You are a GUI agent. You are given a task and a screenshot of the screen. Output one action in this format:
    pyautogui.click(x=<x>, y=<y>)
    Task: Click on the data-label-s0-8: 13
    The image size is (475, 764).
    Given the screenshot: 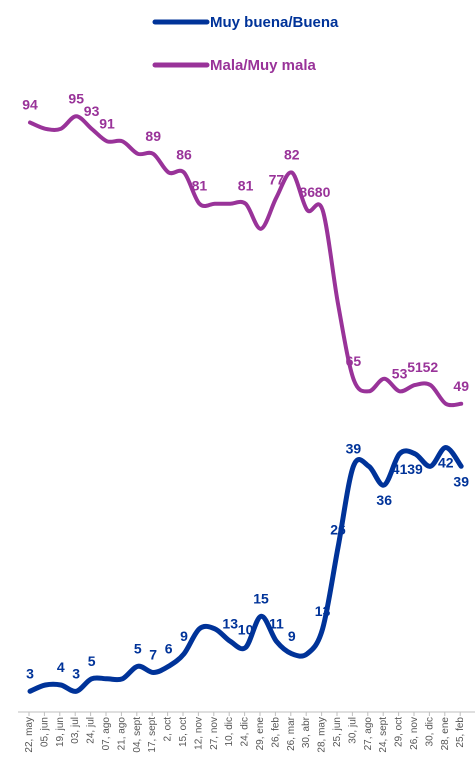 What is the action you would take?
    pyautogui.click(x=230, y=623)
    